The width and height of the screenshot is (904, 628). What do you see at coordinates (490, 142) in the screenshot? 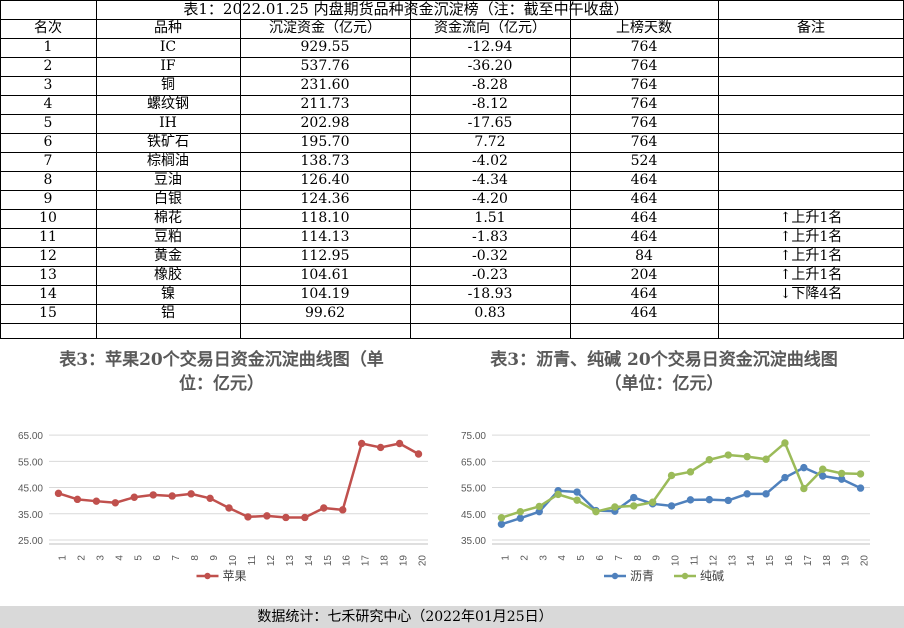
I see `table-cell-flow: 7.72` at bounding box center [490, 142].